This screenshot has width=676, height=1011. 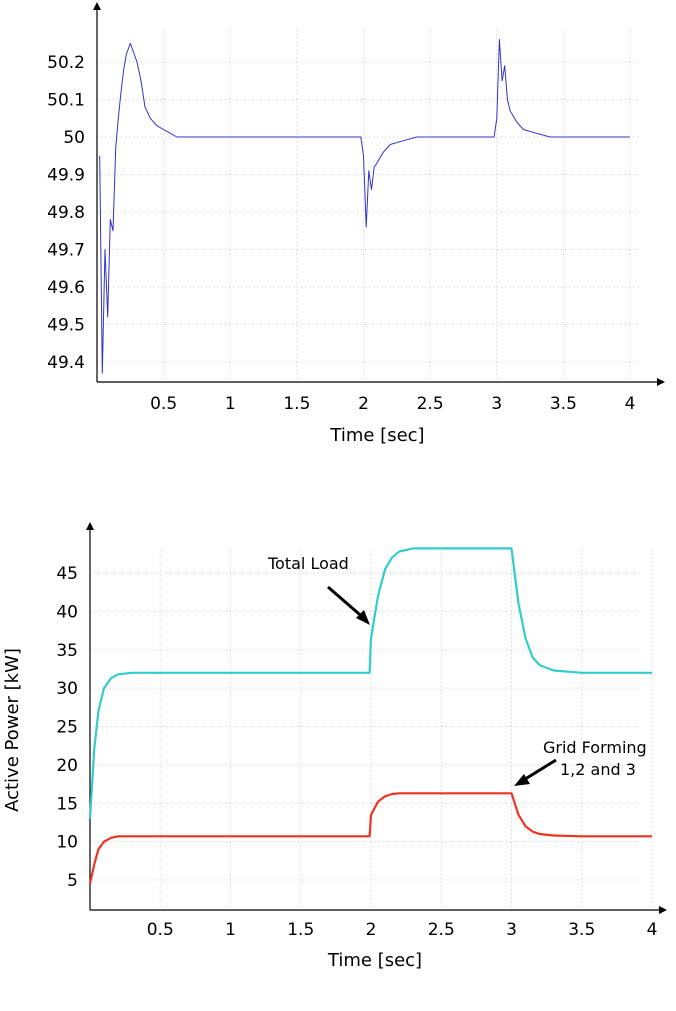 I want to click on annotation-grid-forming-line2: 1,2 and 3, so click(x=598, y=769).